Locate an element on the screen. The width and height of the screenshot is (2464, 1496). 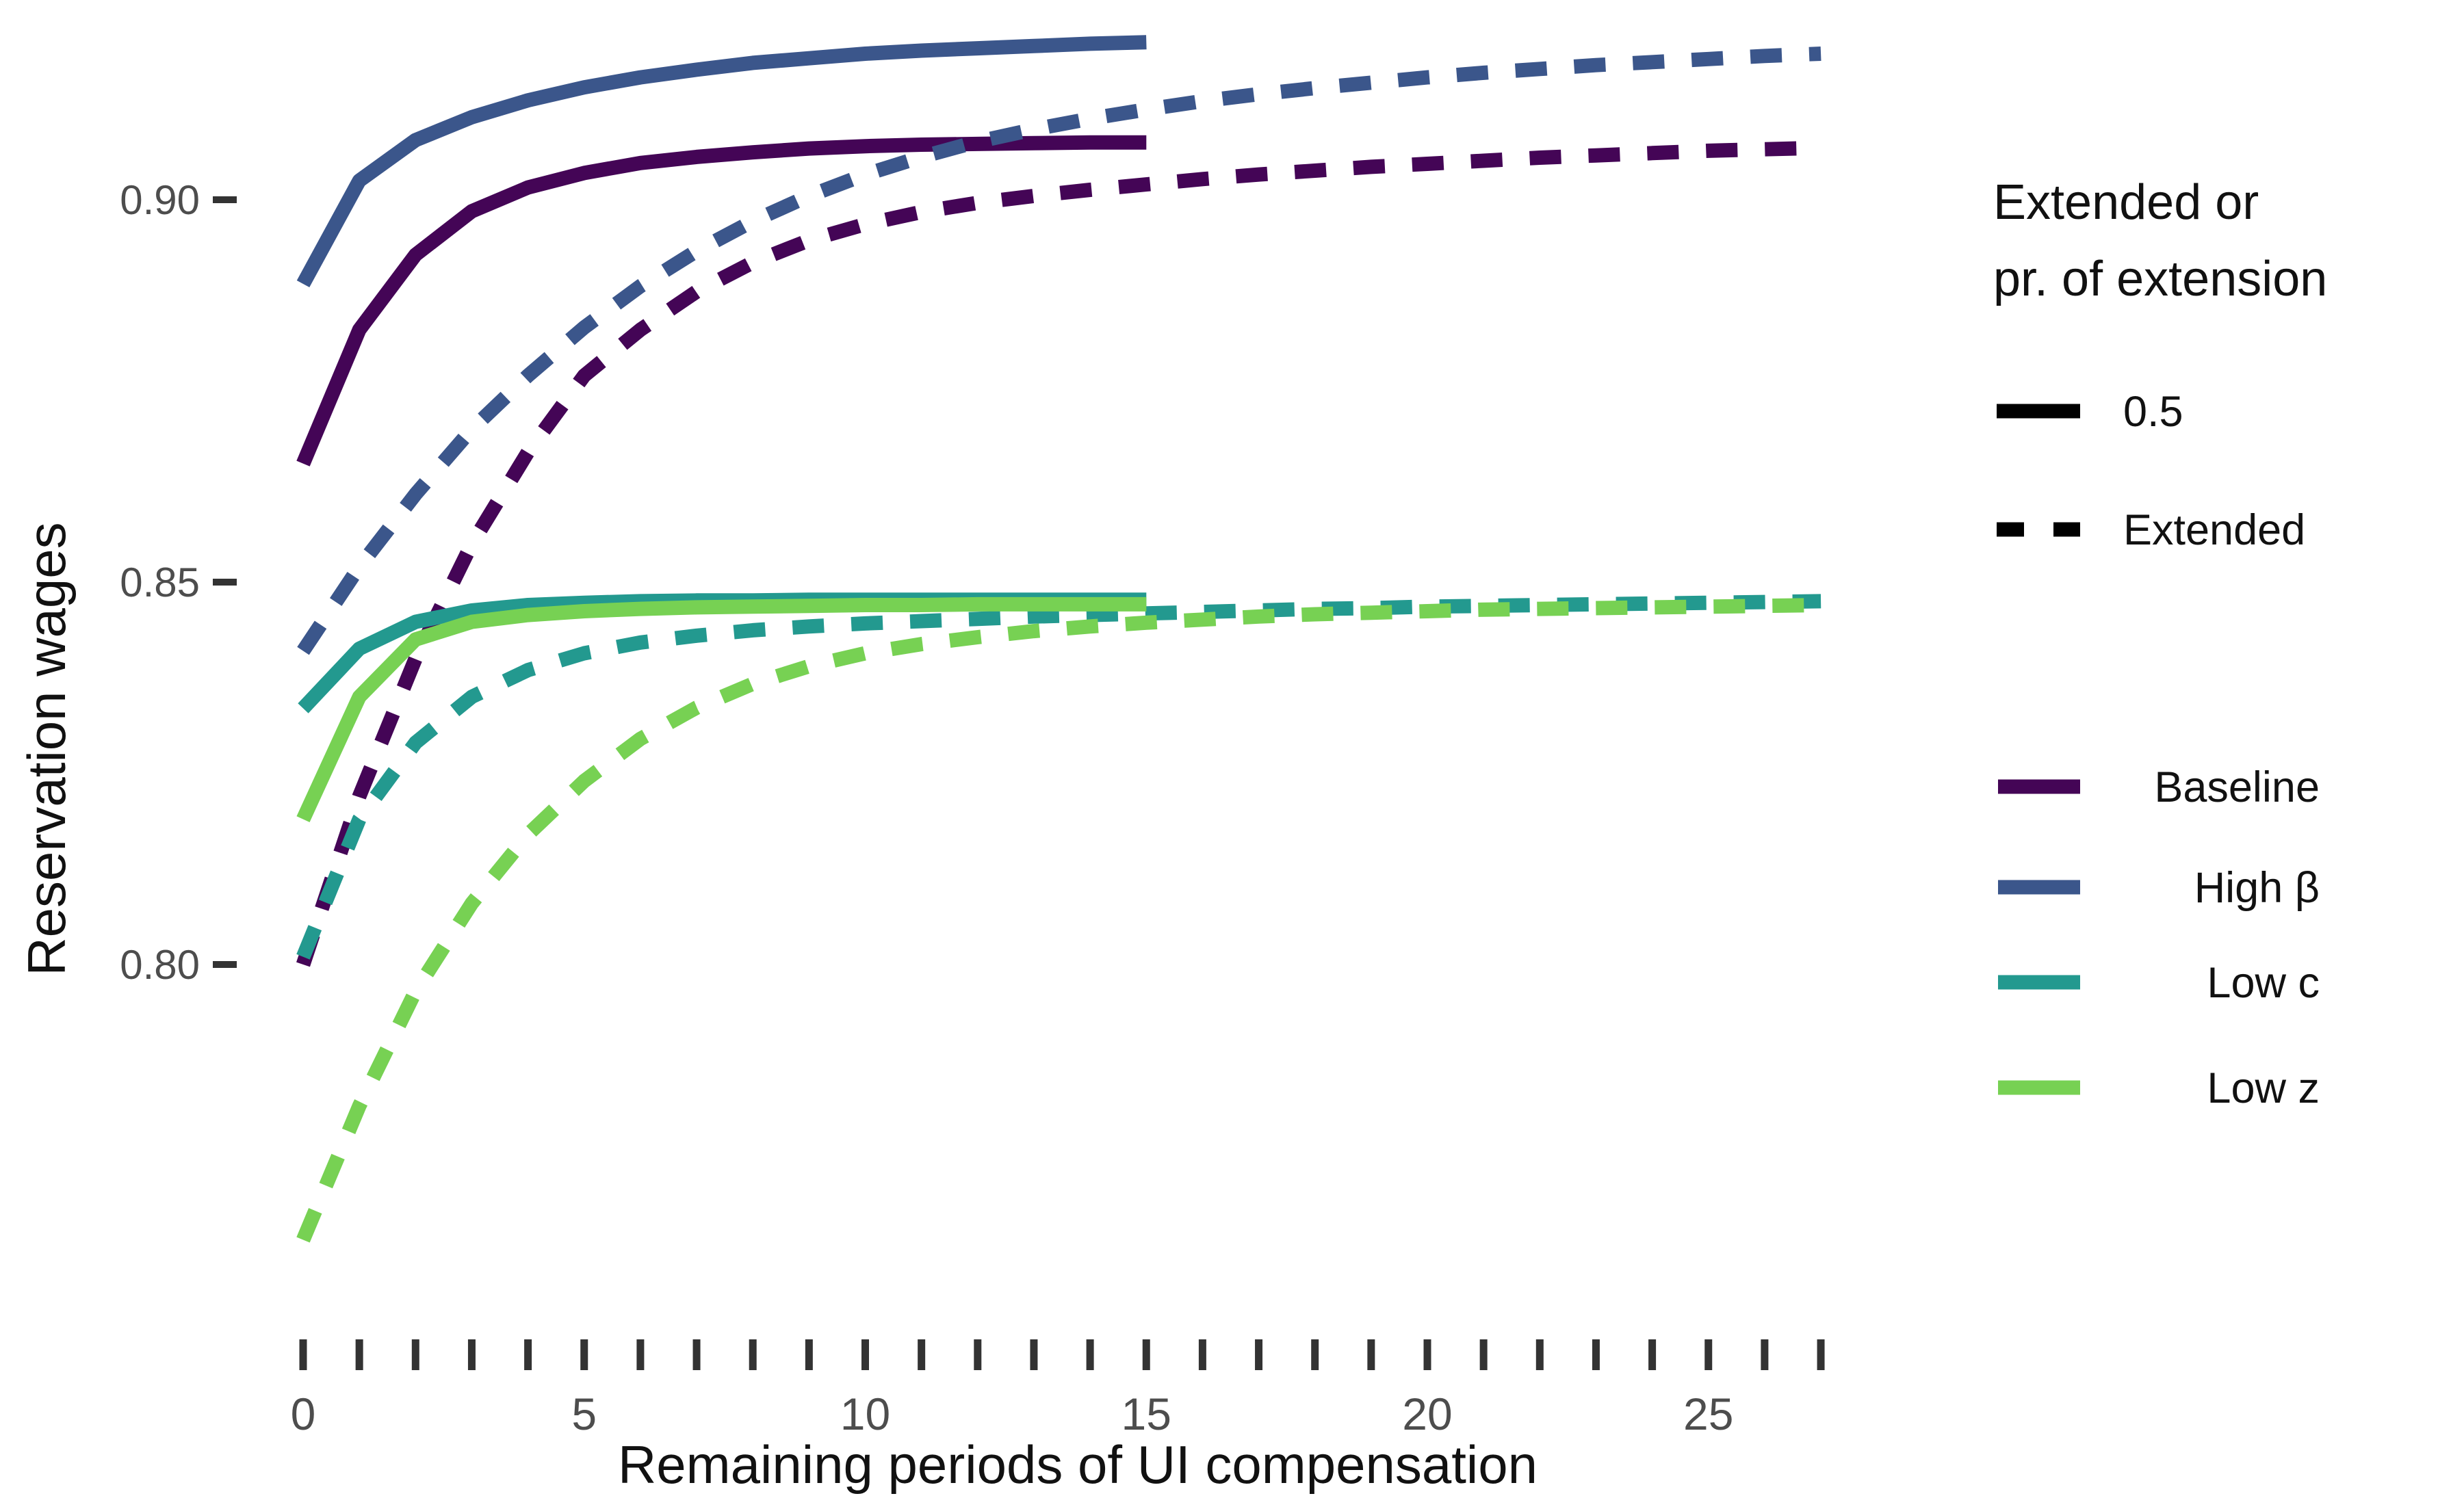
x-tick-label: 15 is located at coordinates (1146, 1414).